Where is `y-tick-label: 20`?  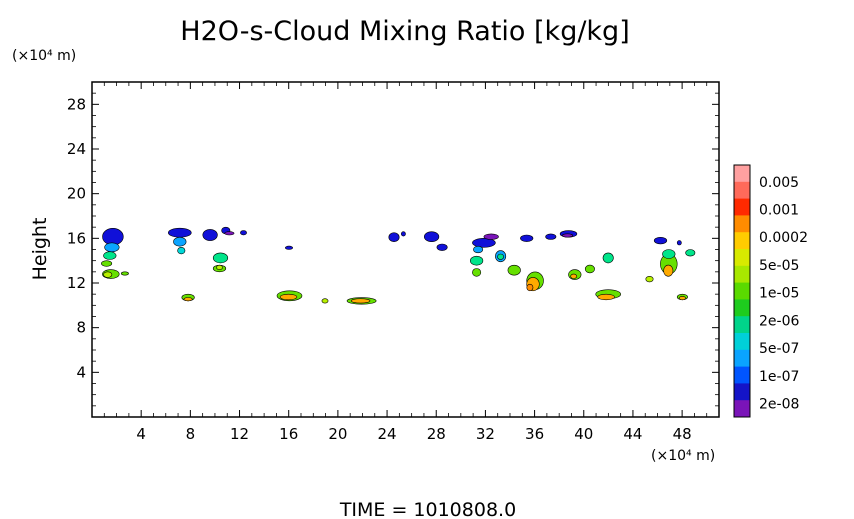 y-tick-label: 20 is located at coordinates (76, 194).